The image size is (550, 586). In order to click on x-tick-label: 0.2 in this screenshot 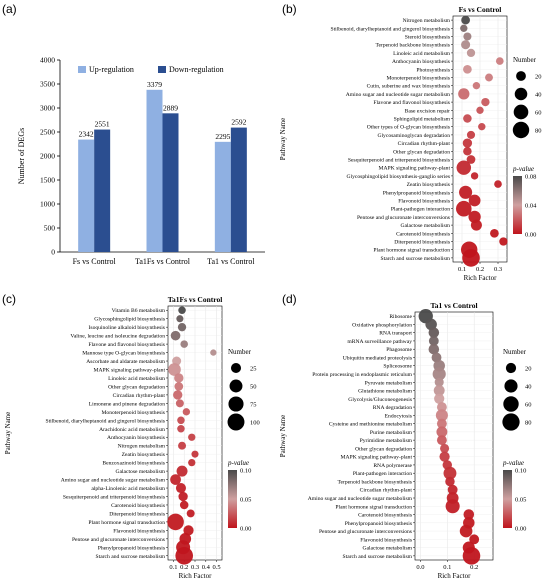, I will do `click(184, 567)`.